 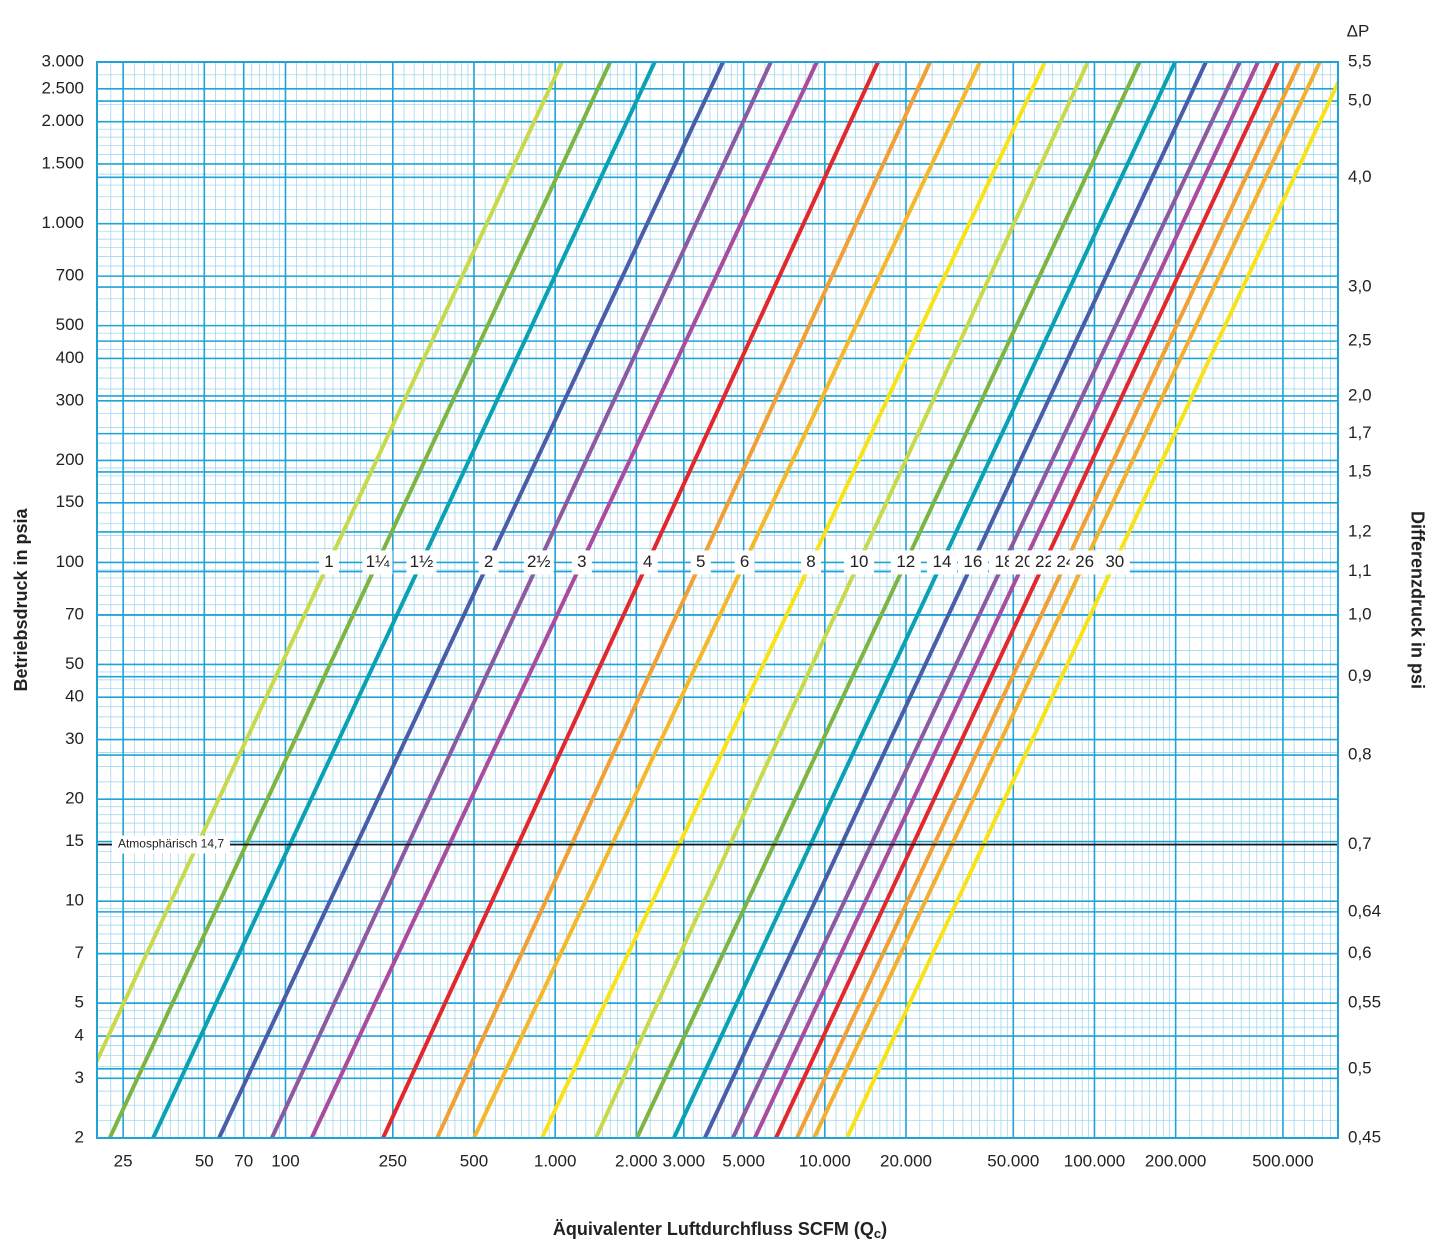 I want to click on series-label: 1½, so click(x=422, y=561).